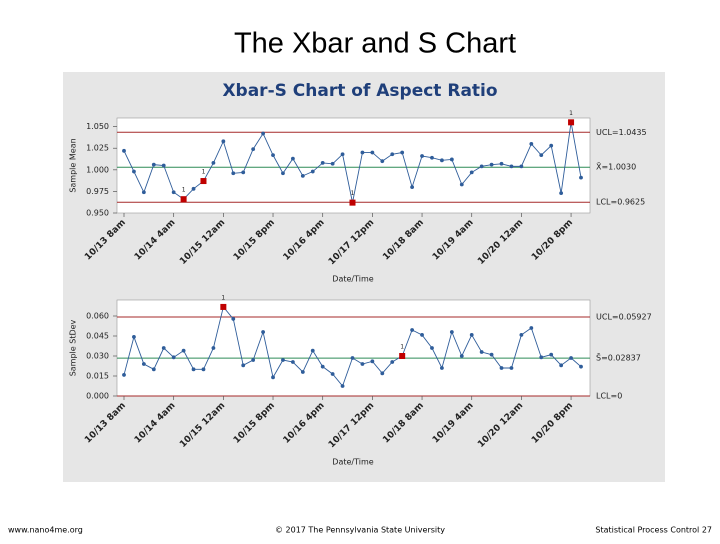 This screenshot has height=544, width=720. I want to click on y-tick-label: 1.025, so click(97, 148).